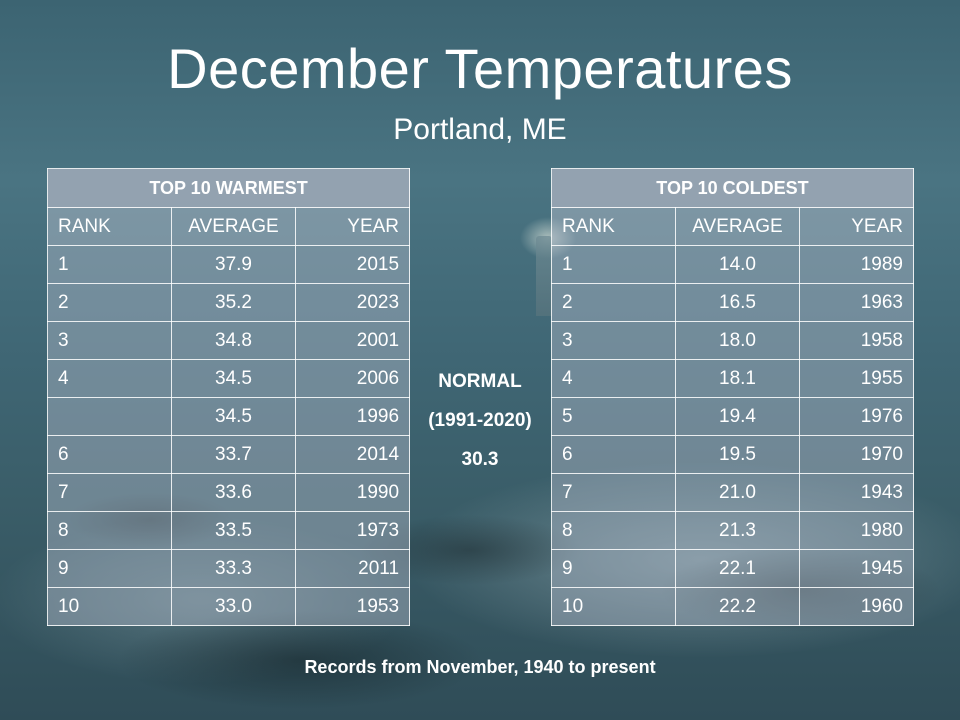 This screenshot has height=720, width=960. What do you see at coordinates (352, 454) in the screenshot?
I see `year-cell: 2014` at bounding box center [352, 454].